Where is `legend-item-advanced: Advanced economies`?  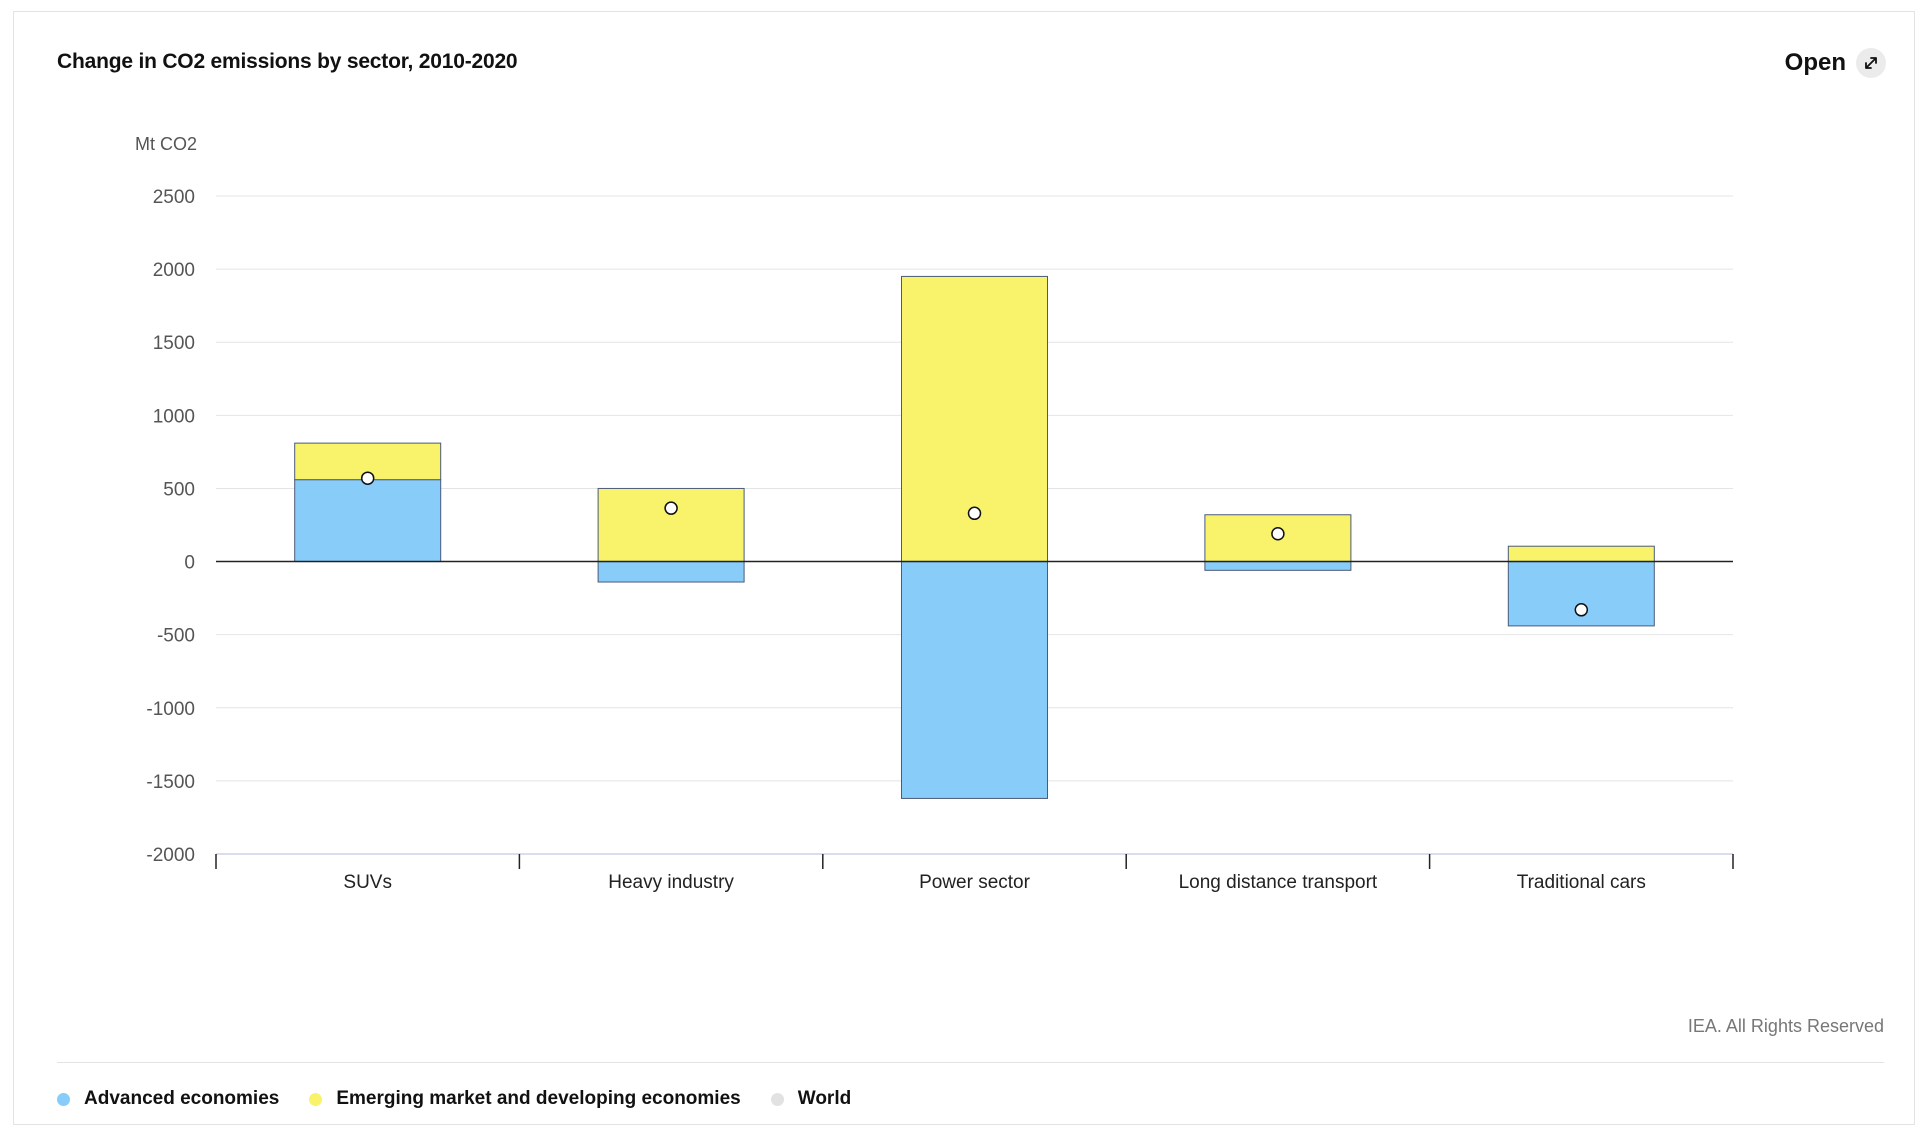
legend-item-advanced: Advanced economies is located at coordinates (168, 1099).